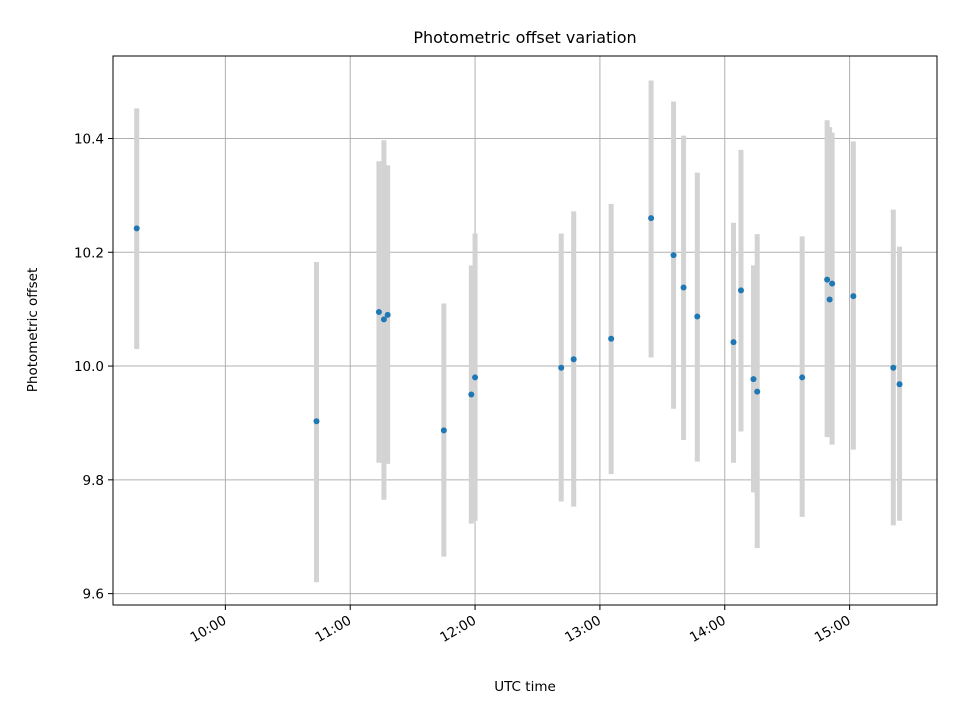 The width and height of the screenshot is (960, 720). Describe the element at coordinates (757, 391) in the screenshot. I see `data-point: 14:15 9.955` at that location.